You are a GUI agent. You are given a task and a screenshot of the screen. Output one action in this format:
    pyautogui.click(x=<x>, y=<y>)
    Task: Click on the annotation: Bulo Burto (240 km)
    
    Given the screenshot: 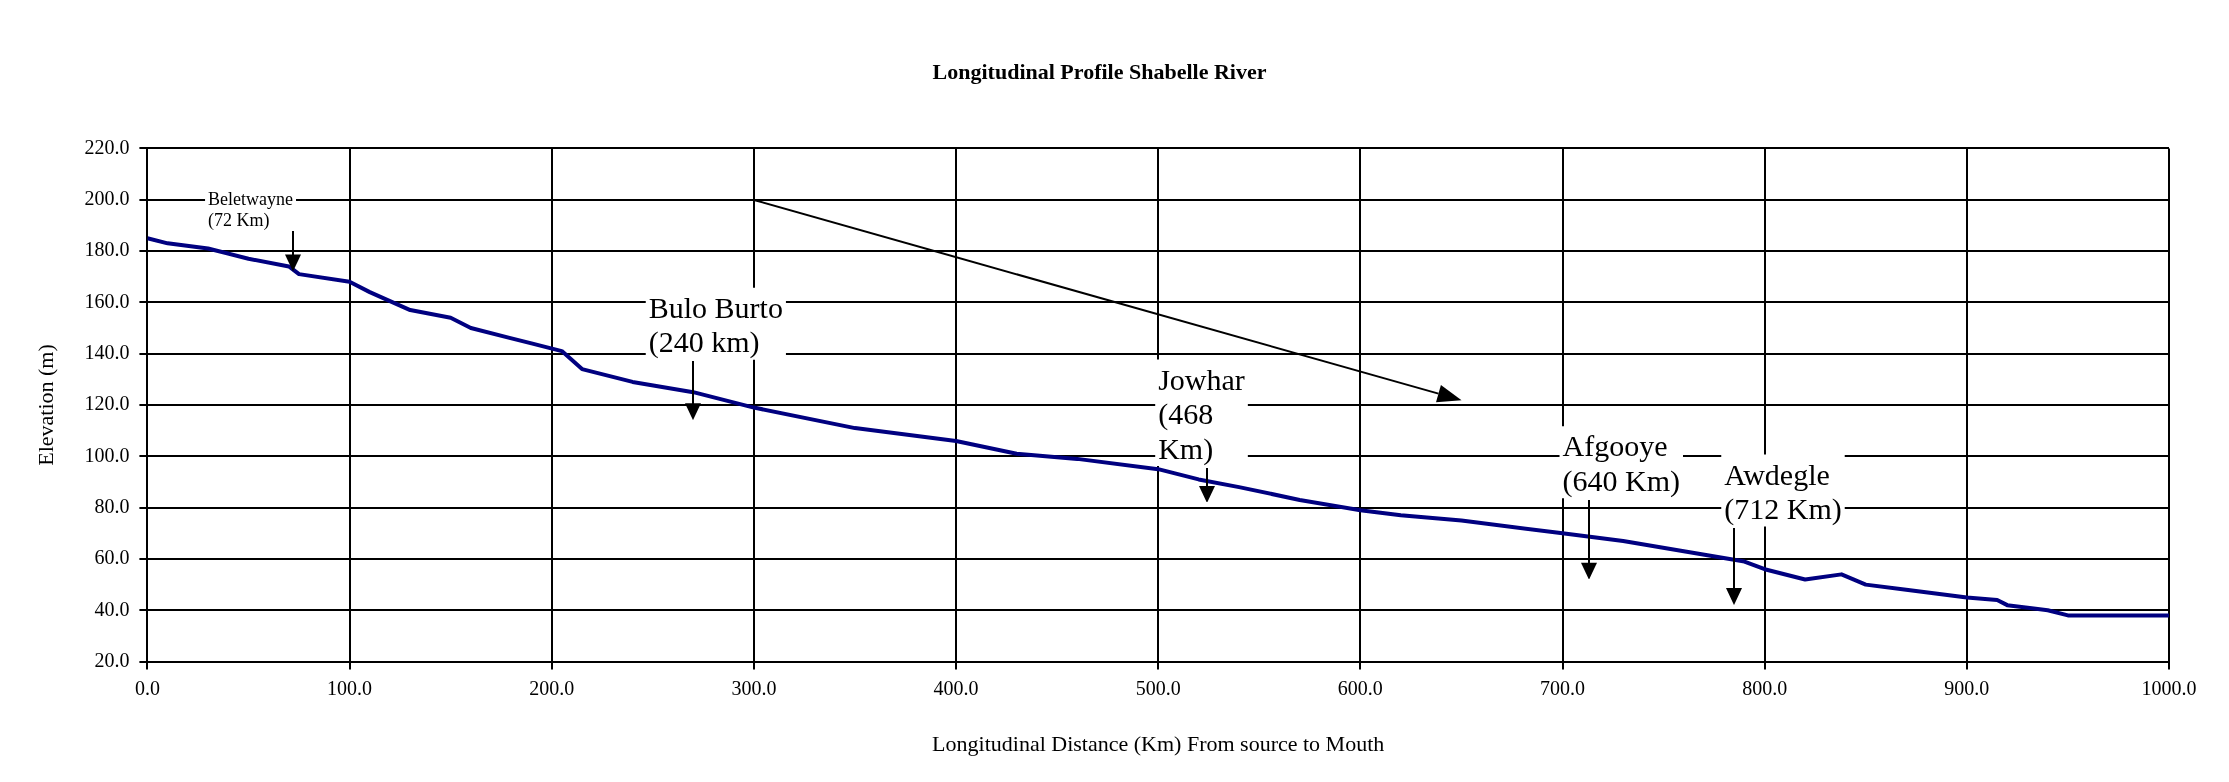 What is the action you would take?
    pyautogui.click(x=715, y=325)
    